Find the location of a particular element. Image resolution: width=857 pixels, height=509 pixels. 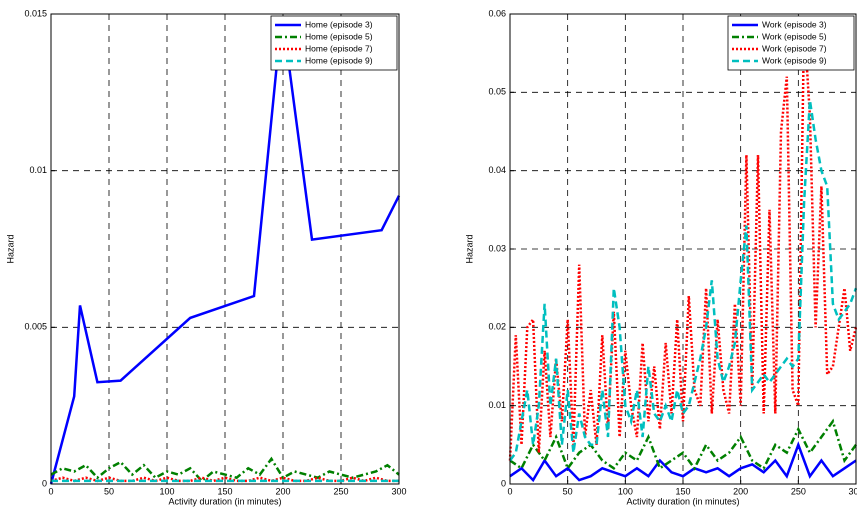

y-tick-label: 0.02 is located at coordinates (497, 327).